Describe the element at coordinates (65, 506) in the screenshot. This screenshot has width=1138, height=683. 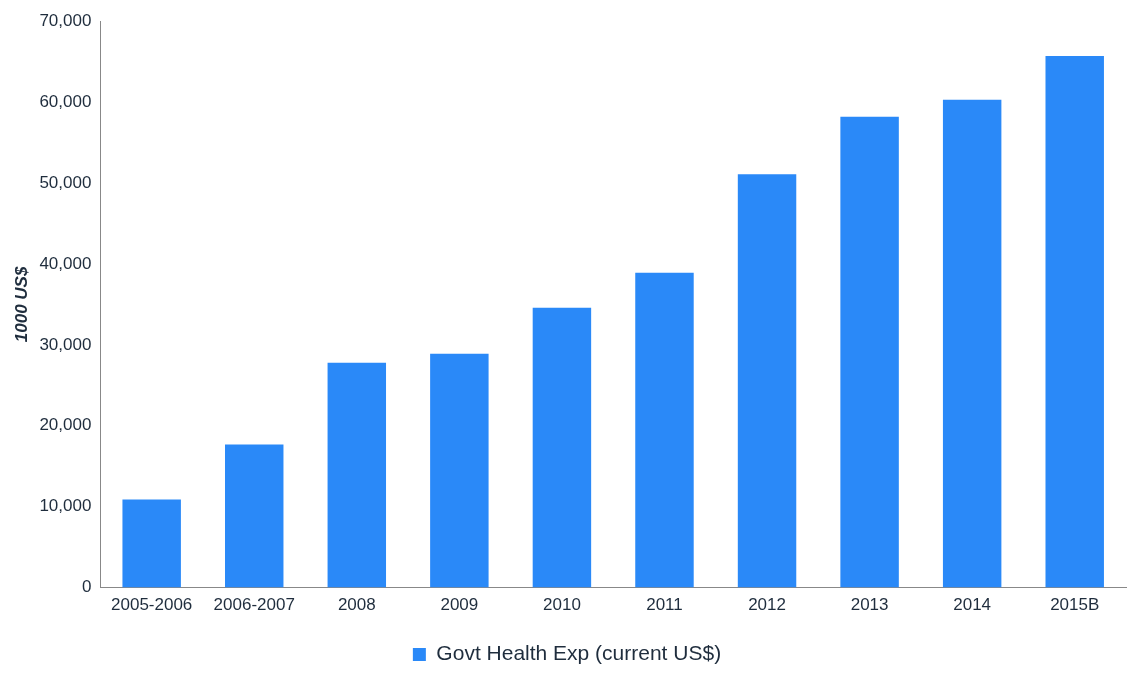
I see `y-tick-label: 10,000` at that location.